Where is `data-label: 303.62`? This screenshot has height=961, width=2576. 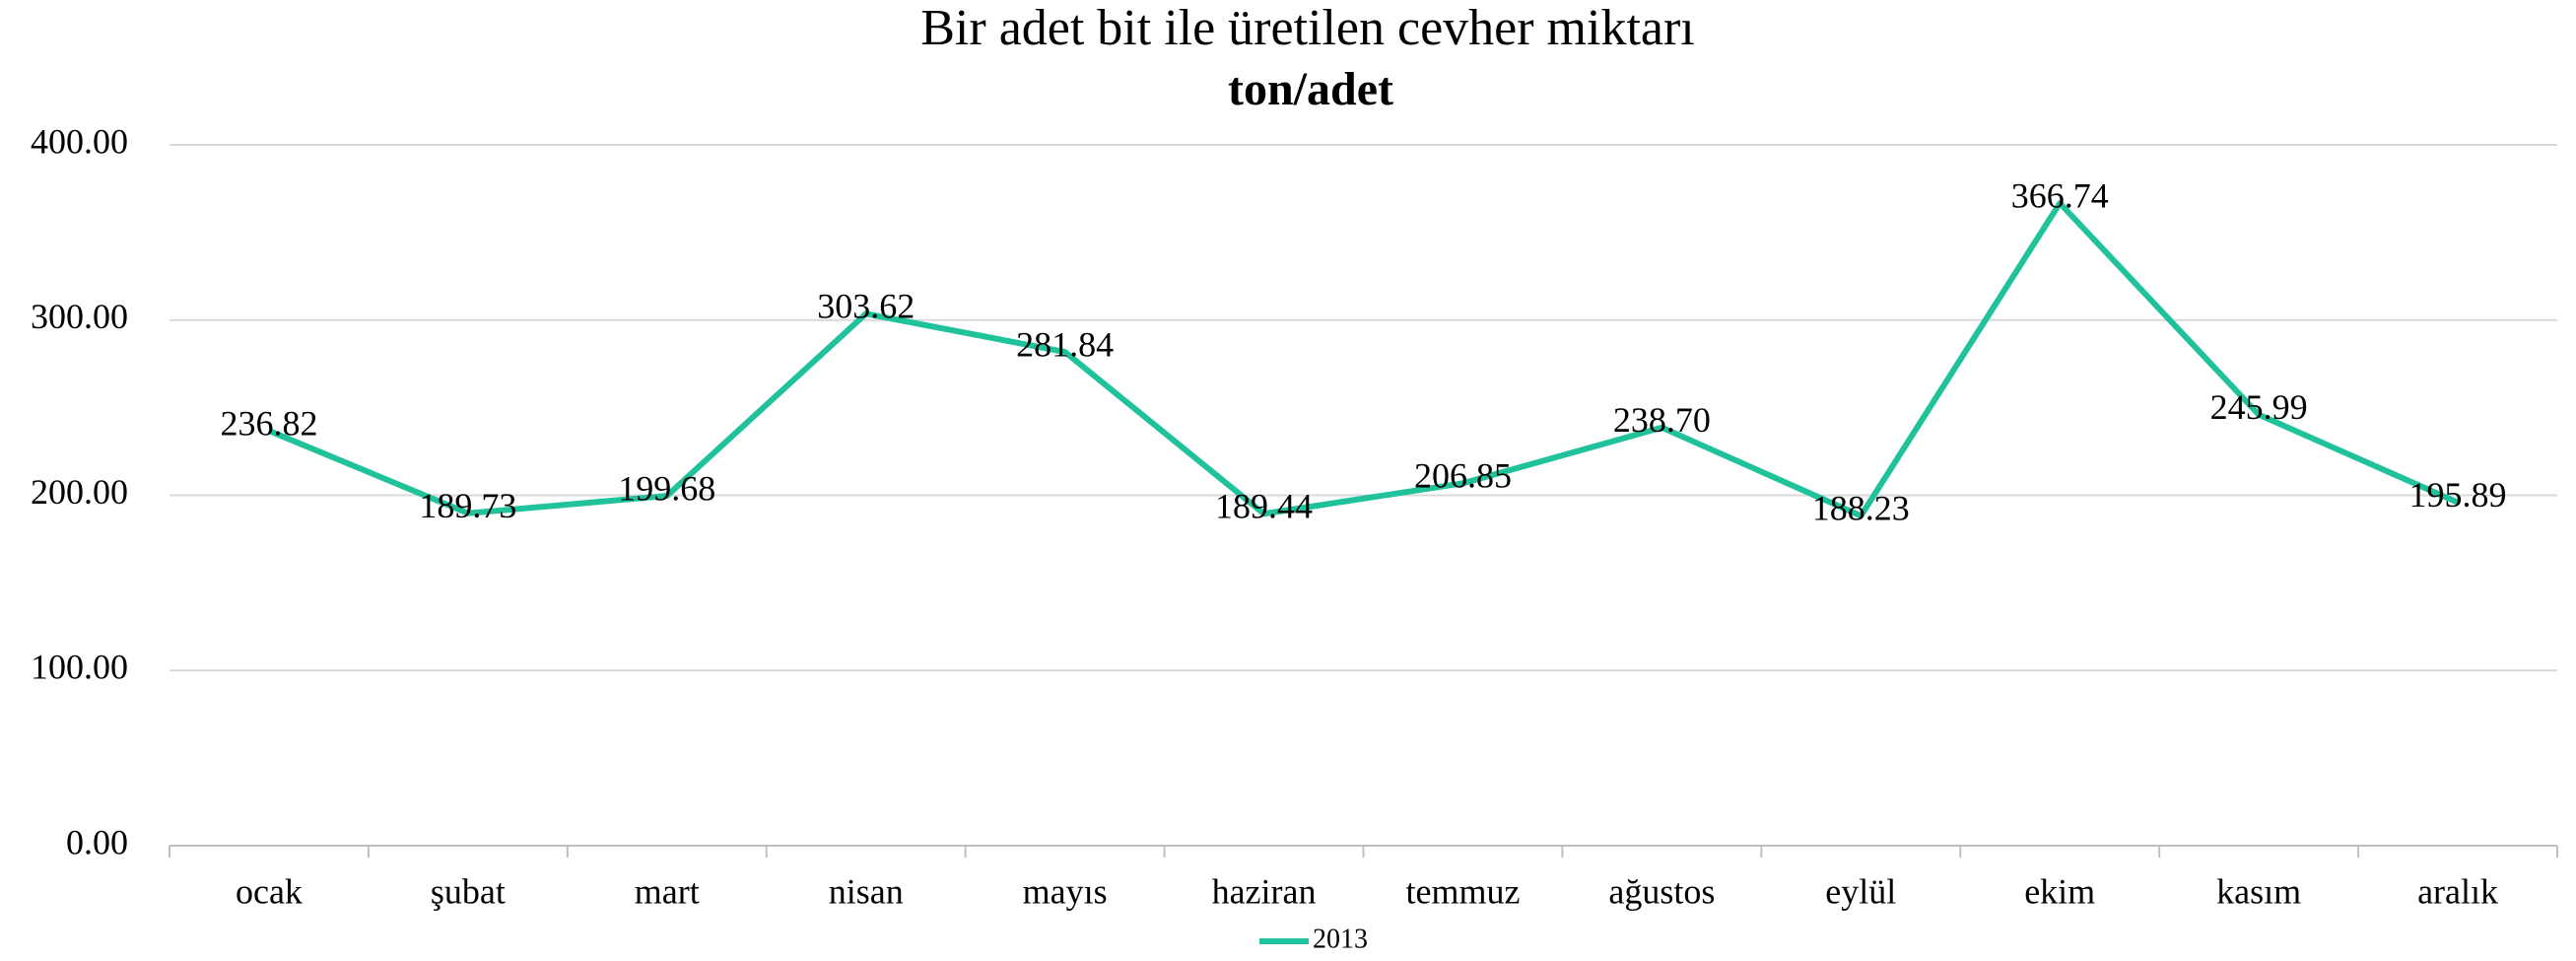 data-label: 303.62 is located at coordinates (866, 306).